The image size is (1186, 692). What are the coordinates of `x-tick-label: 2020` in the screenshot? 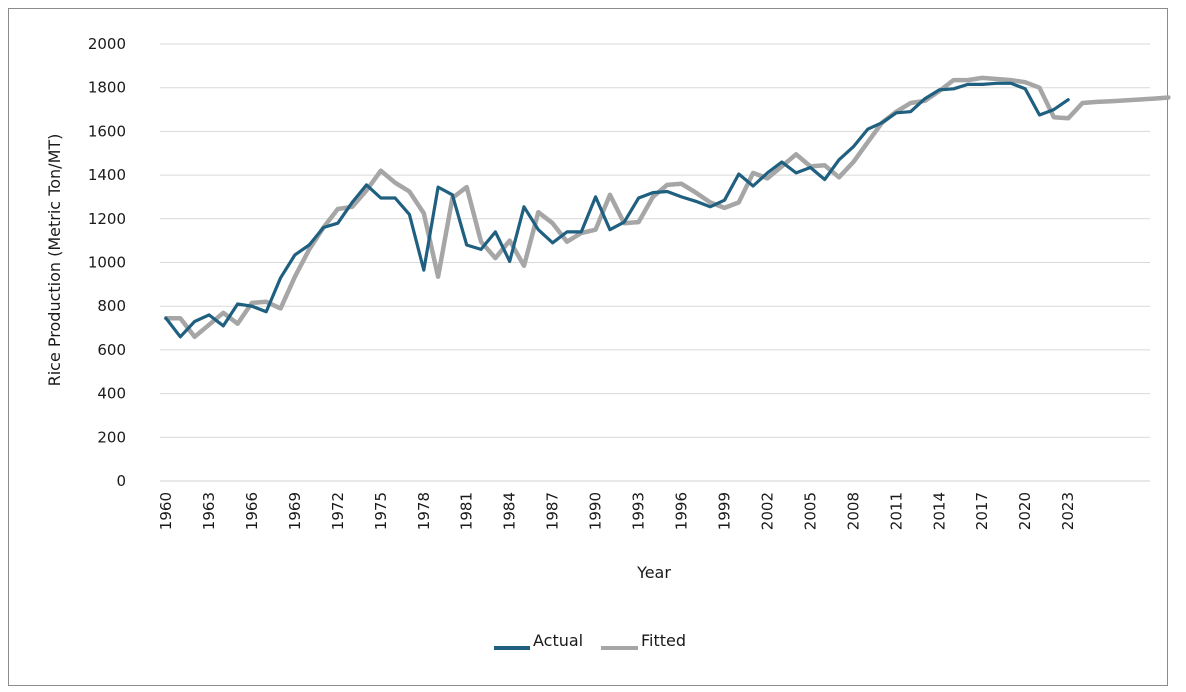 It's located at (1025, 511).